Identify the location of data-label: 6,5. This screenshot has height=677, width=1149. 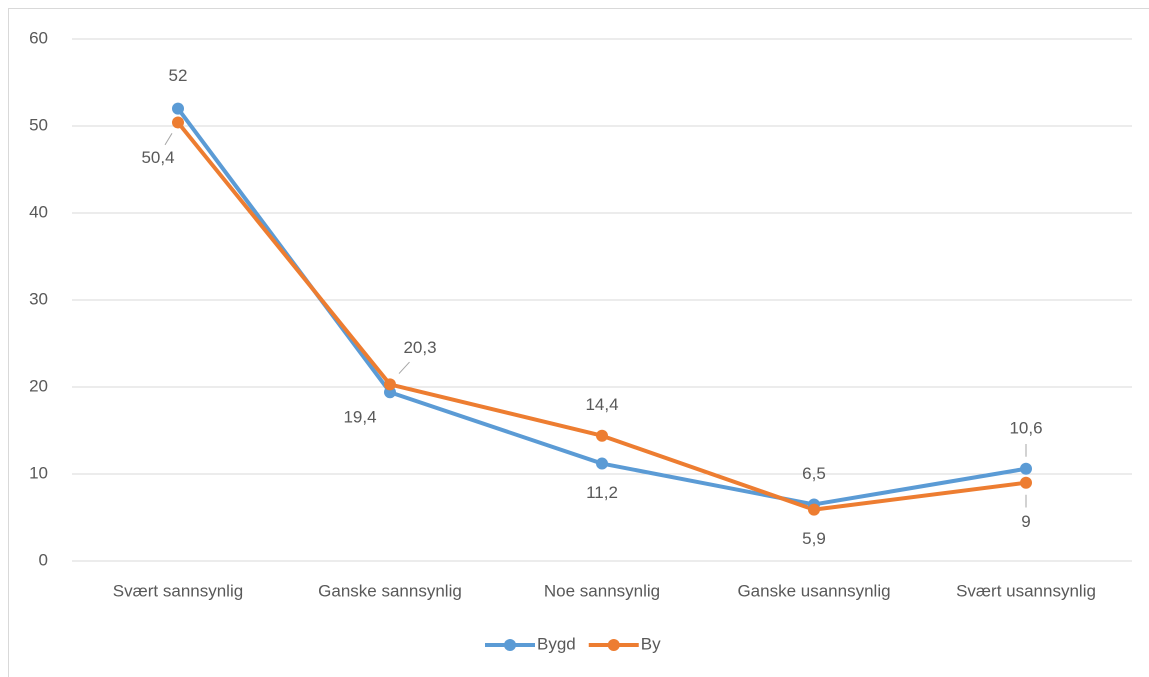
(814, 473).